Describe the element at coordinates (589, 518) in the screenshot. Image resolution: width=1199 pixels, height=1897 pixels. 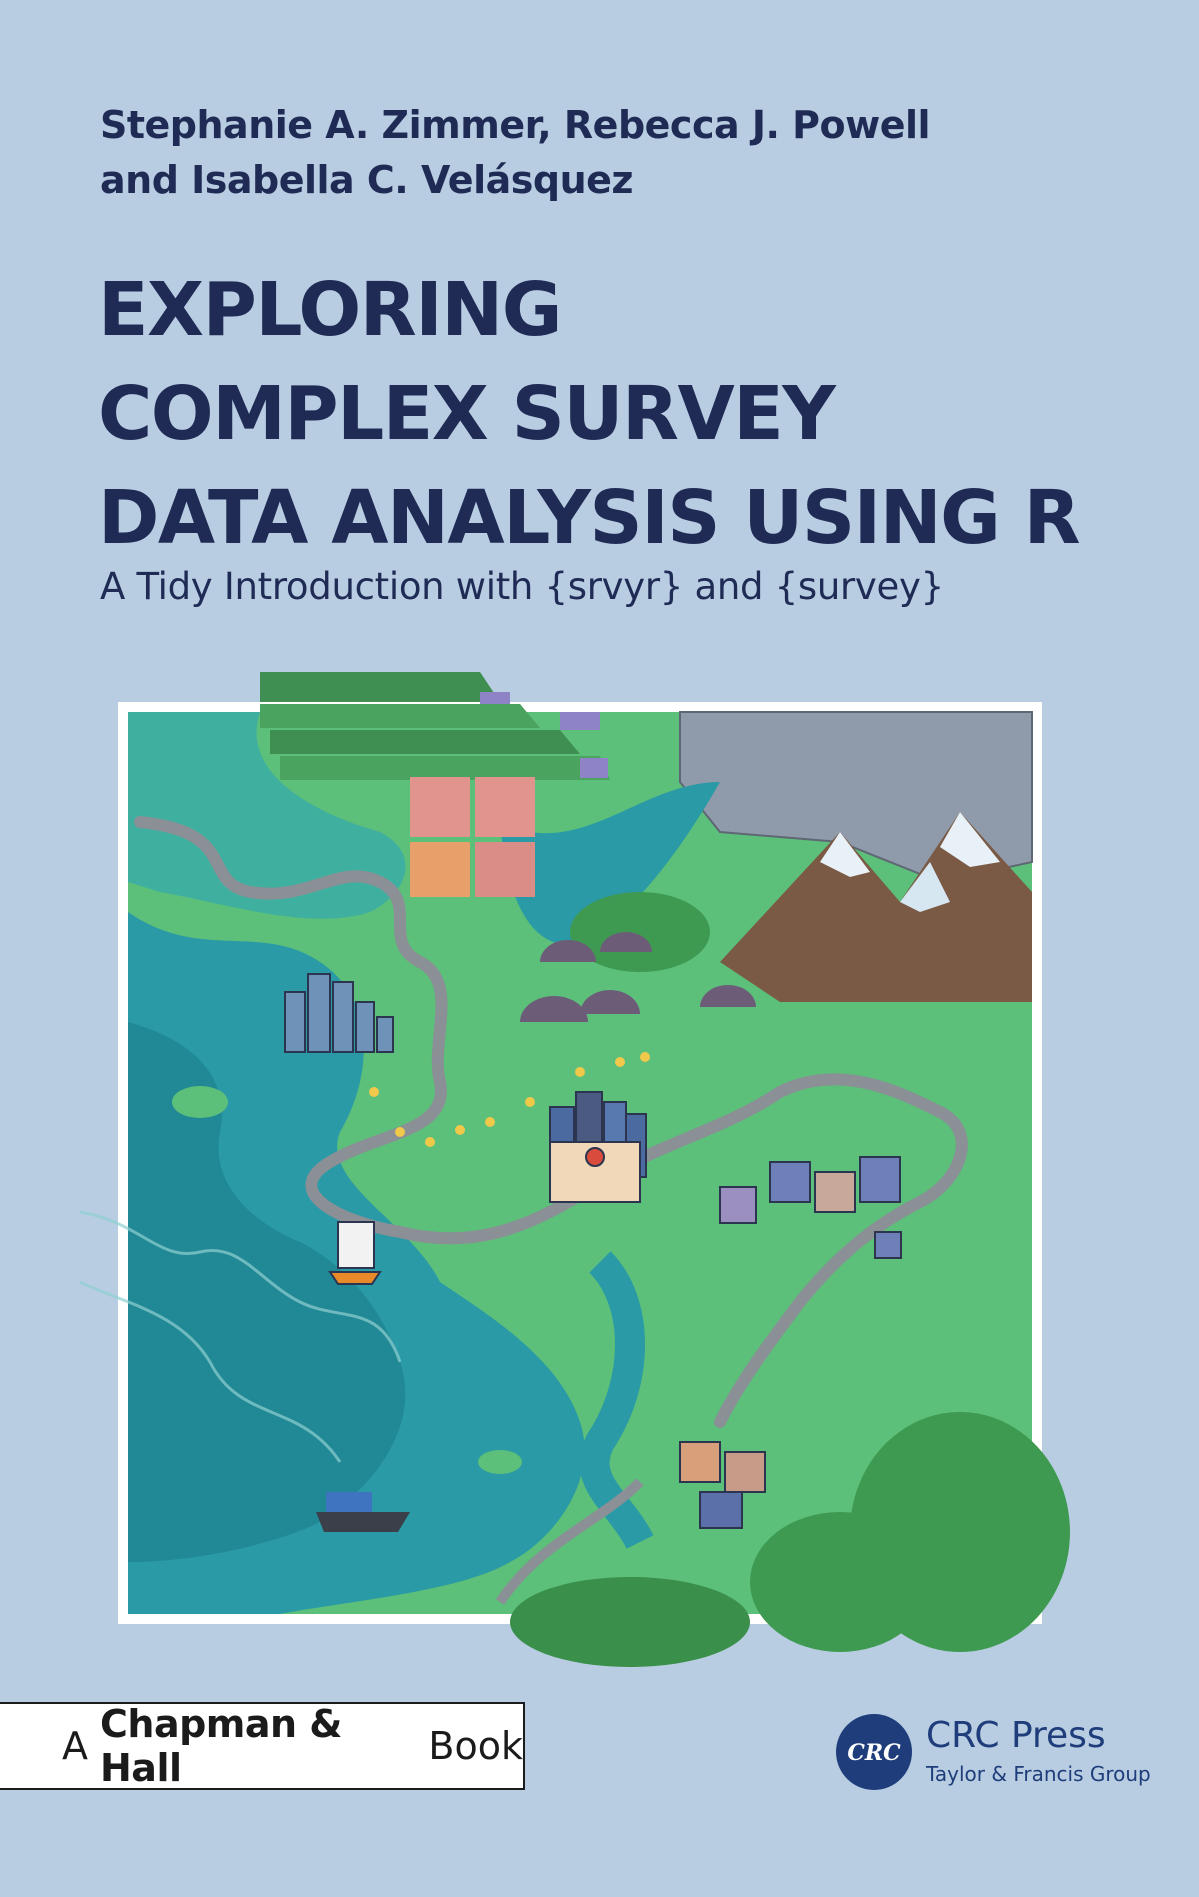
I see `title-line-3: DATA ANALYSIS USING R` at that location.